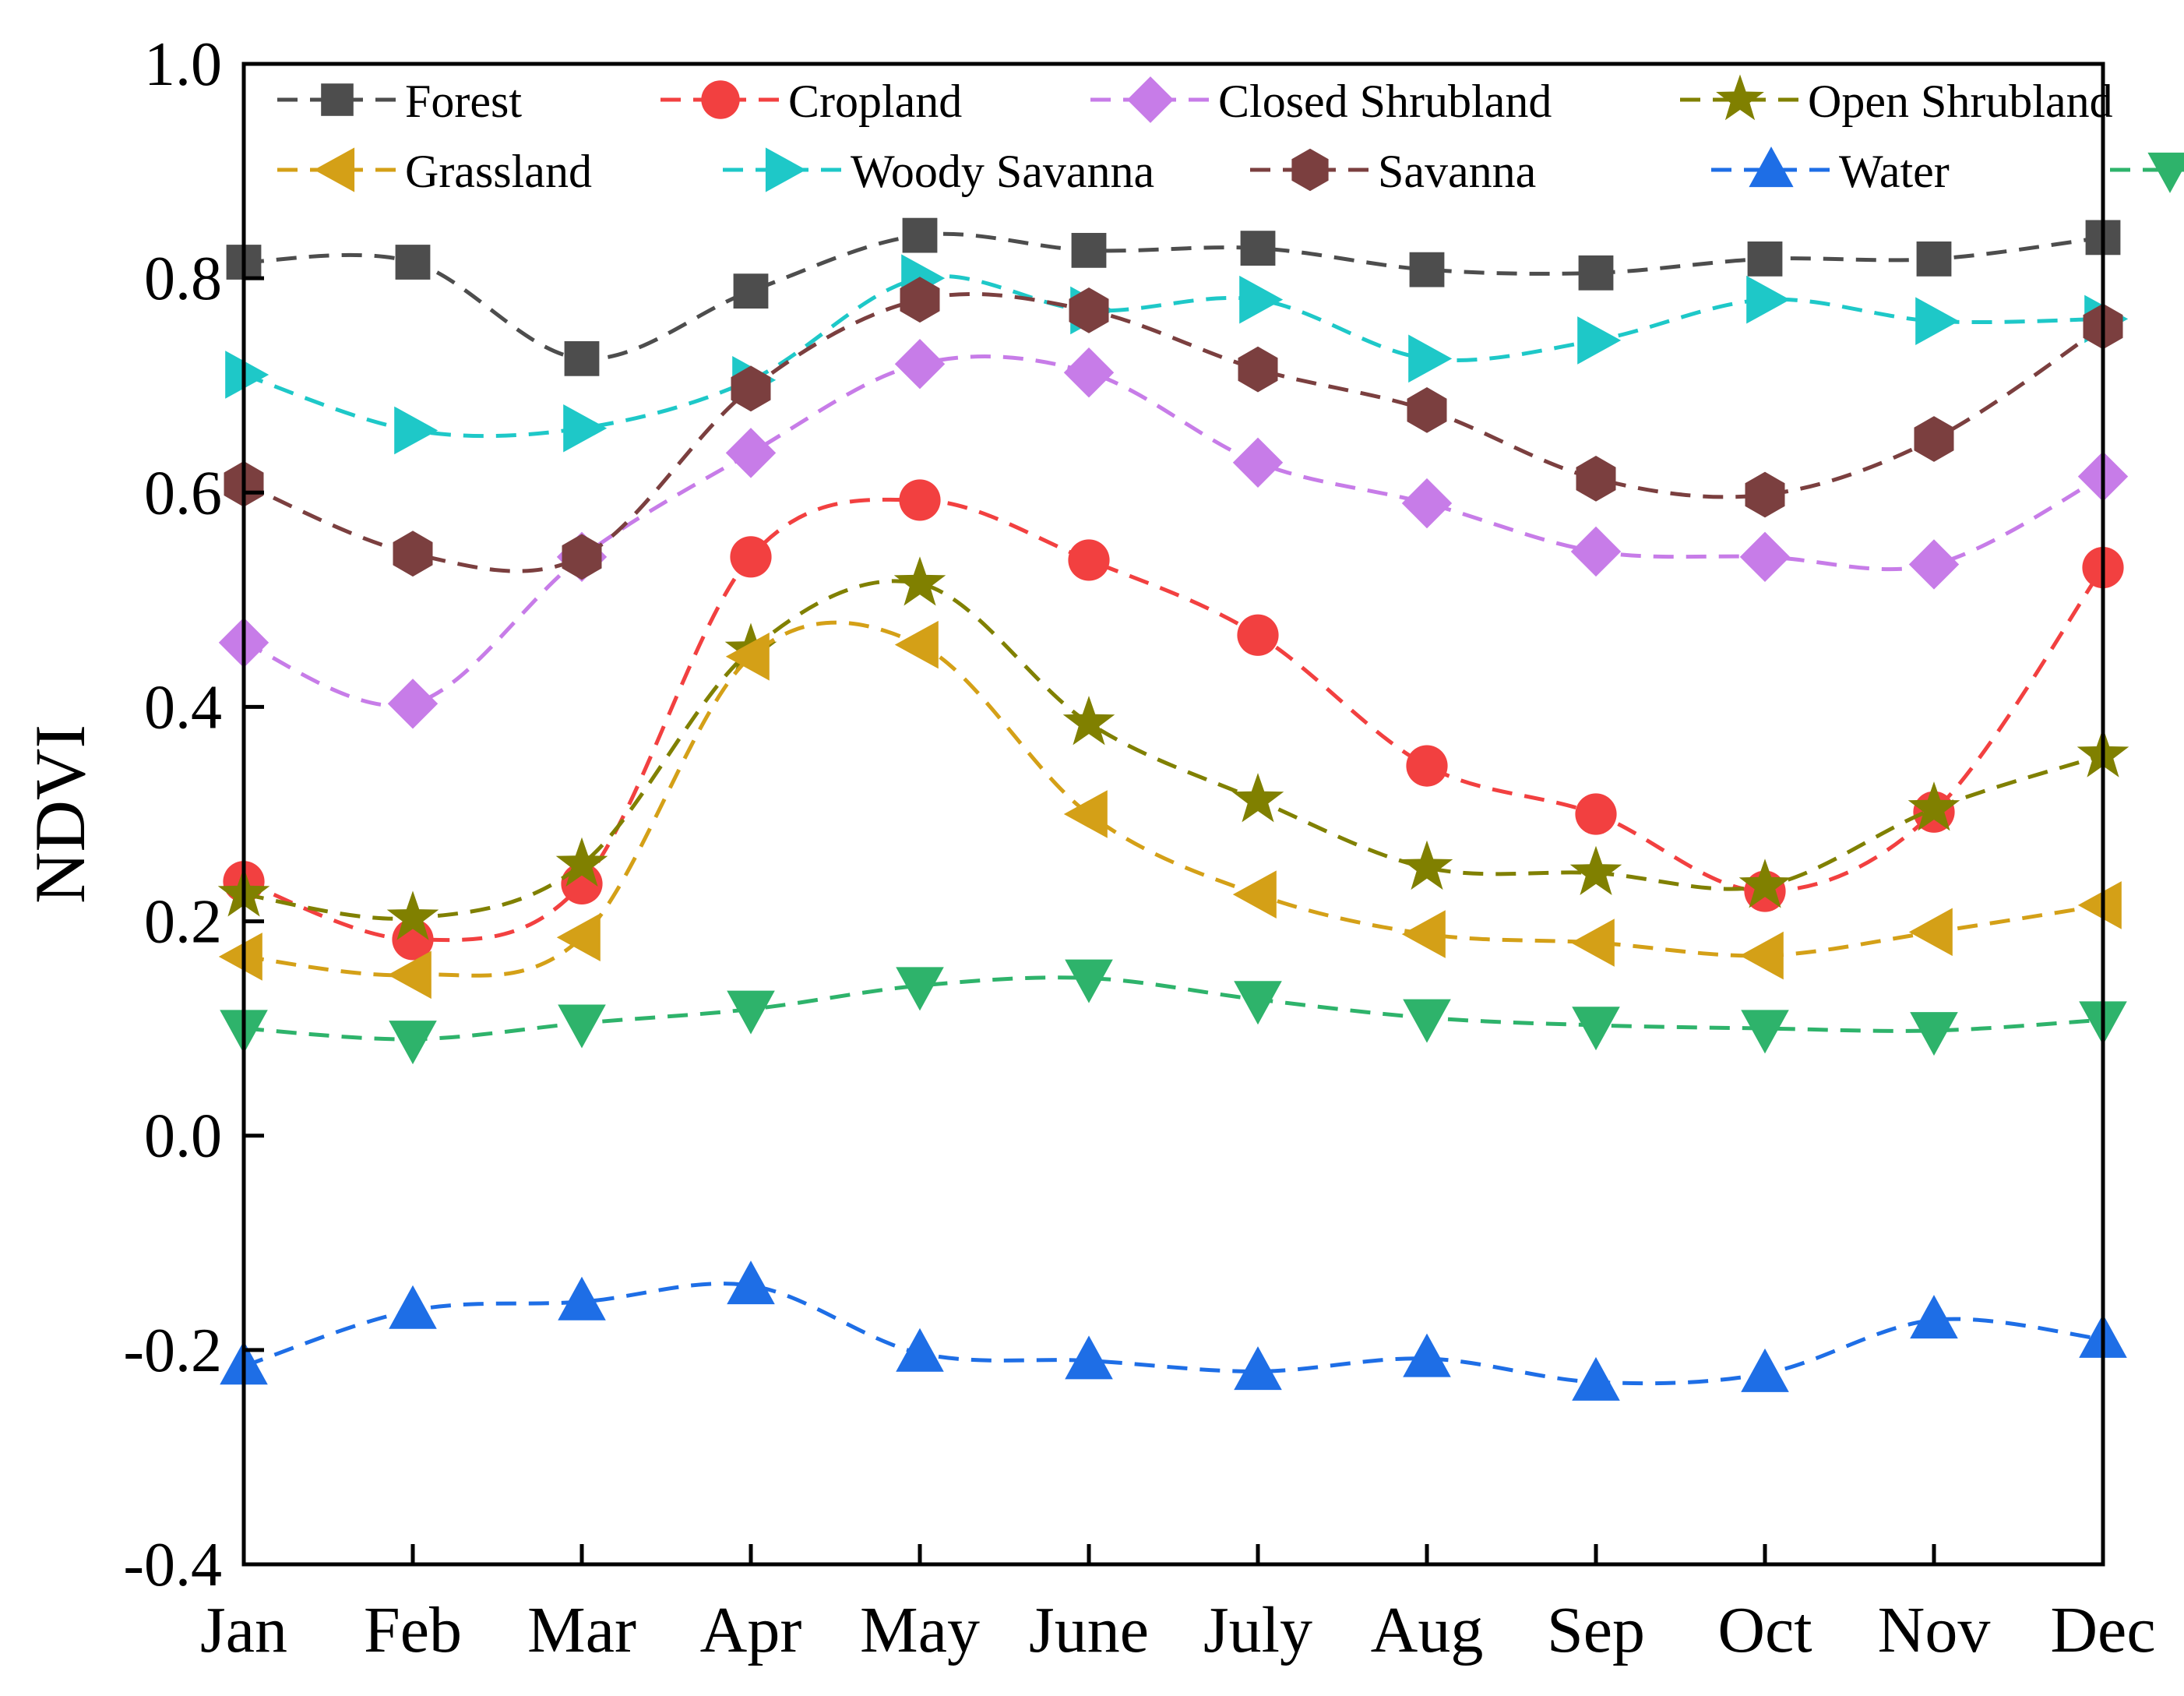 Image resolution: width=2184 pixels, height=1696 pixels. What do you see at coordinates (751, 291) in the screenshot?
I see `data-point-forest-apr` at bounding box center [751, 291].